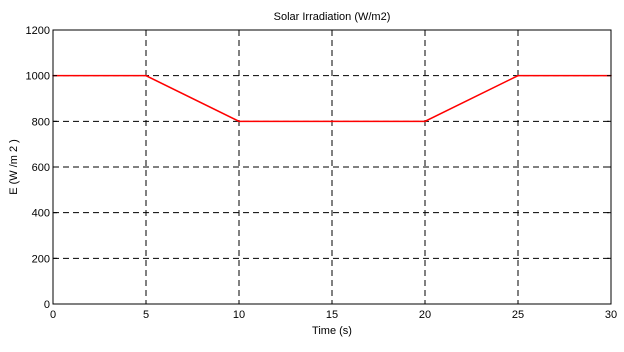 Image resolution: width=624 pixels, height=352 pixels. Describe the element at coordinates (518, 315) in the screenshot. I see `x-tick-label: 25` at that location.